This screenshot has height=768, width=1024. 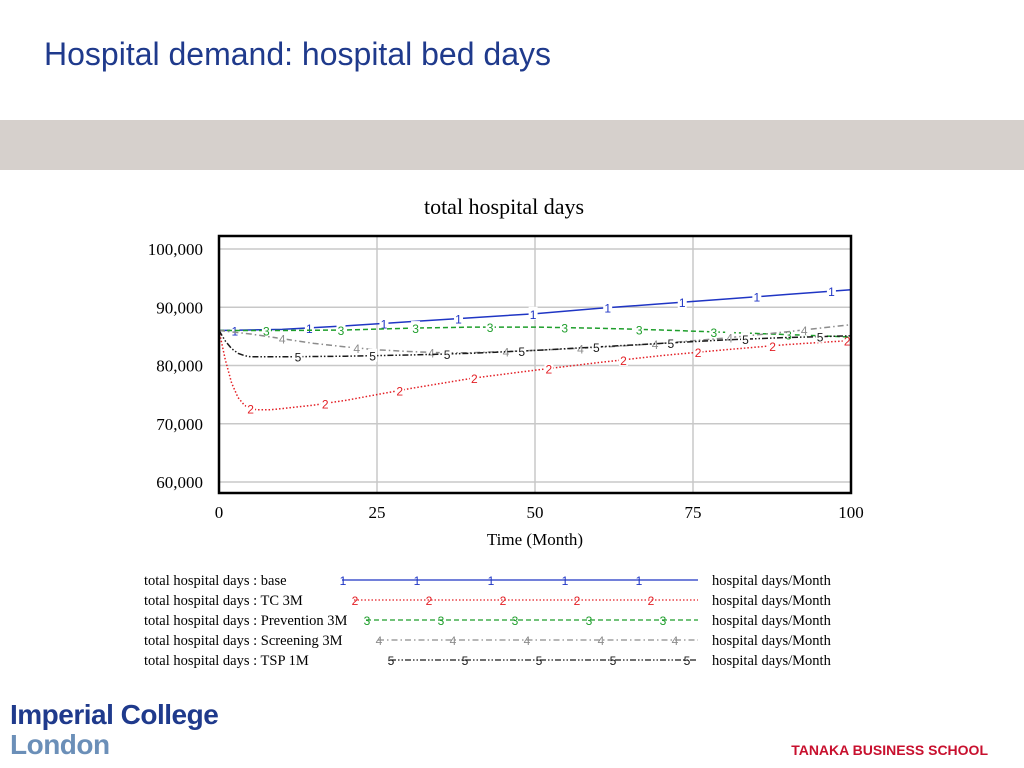 What do you see at coordinates (179, 366) in the screenshot?
I see `y-tick-label: 80,000` at bounding box center [179, 366].